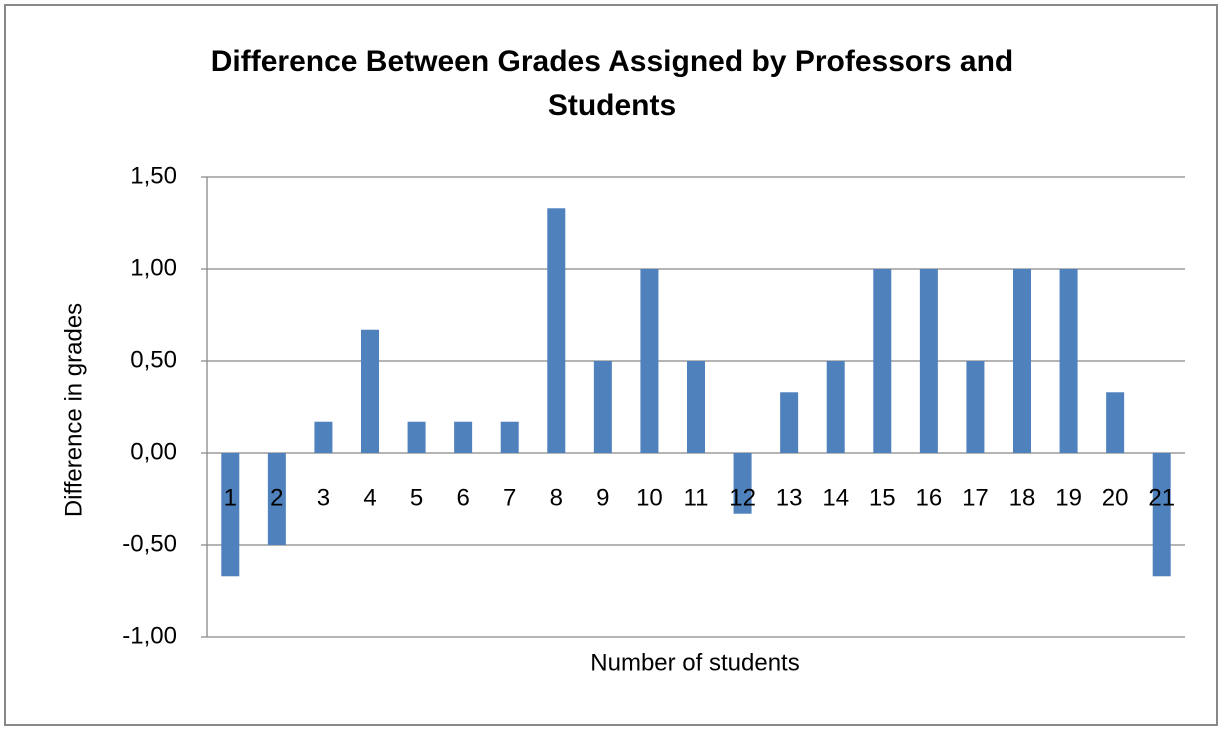  Describe the element at coordinates (73, 410) in the screenshot. I see `y-axis-label: Difference in grades` at that location.